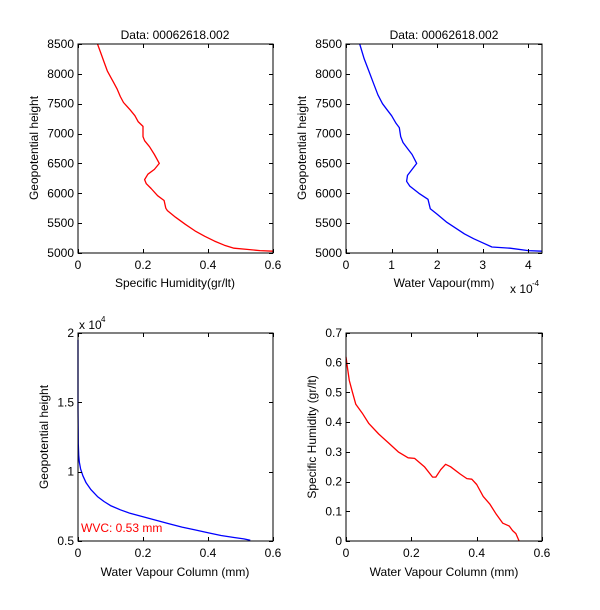 This screenshot has width=600, height=610. Describe the element at coordinates (70, 333) in the screenshot. I see `y-tick-label: 2` at that location.